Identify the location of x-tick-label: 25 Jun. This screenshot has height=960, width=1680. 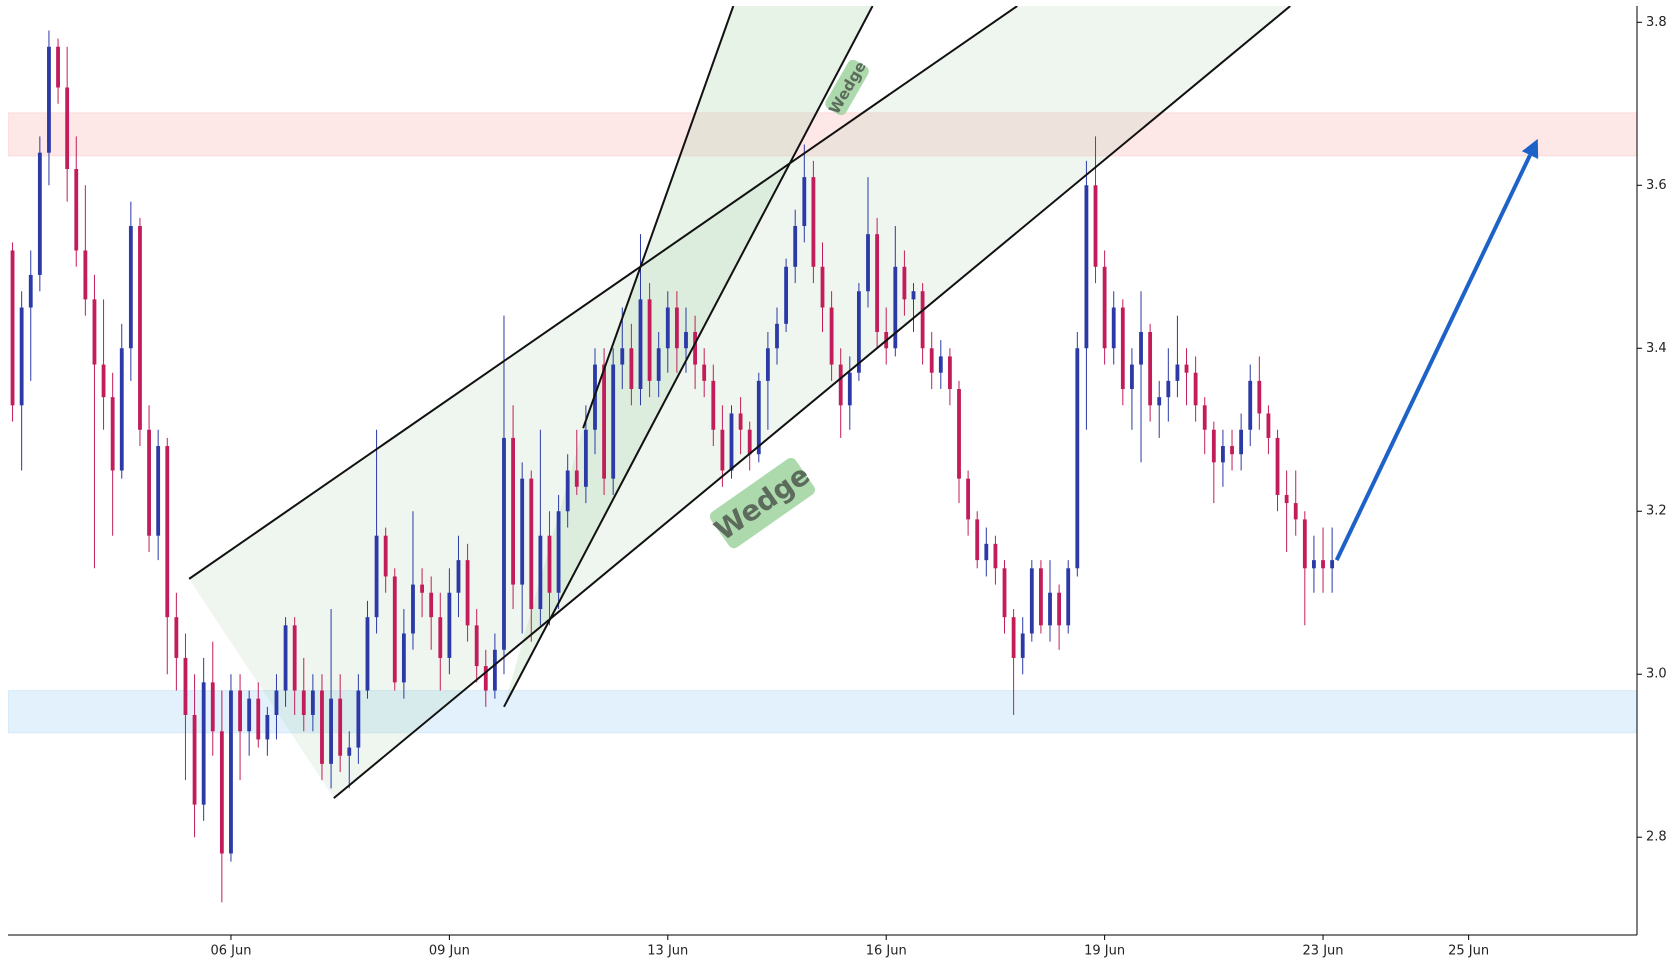
(1468, 951).